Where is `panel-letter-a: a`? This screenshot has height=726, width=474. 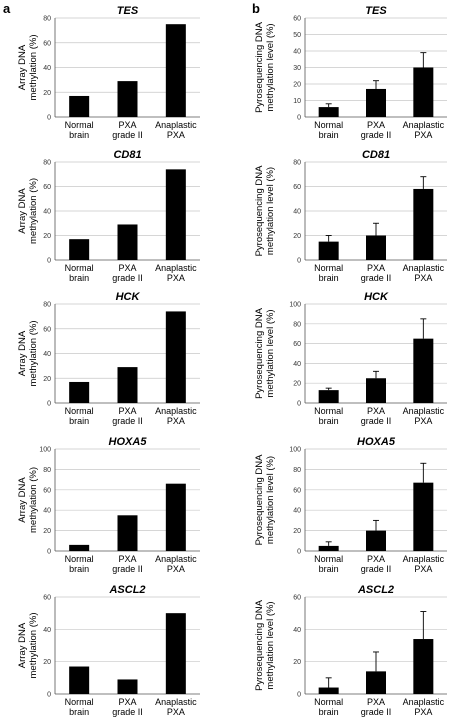
panel-letter-a: a is located at coordinates (7, 8).